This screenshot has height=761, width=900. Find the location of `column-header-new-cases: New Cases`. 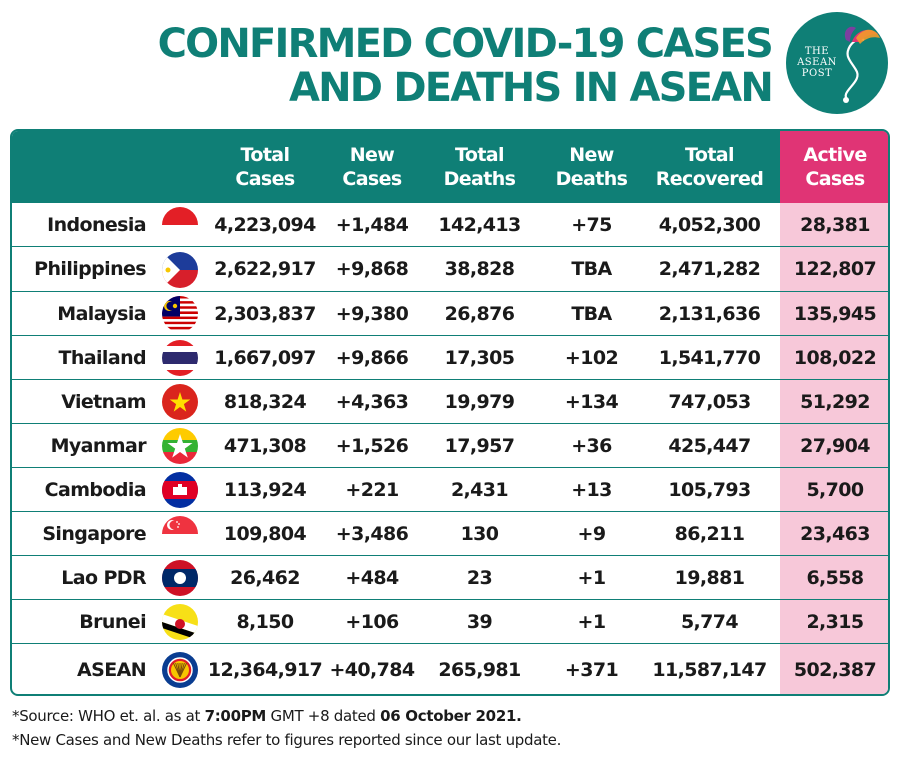

column-header-new-cases: New Cases is located at coordinates (372, 167).